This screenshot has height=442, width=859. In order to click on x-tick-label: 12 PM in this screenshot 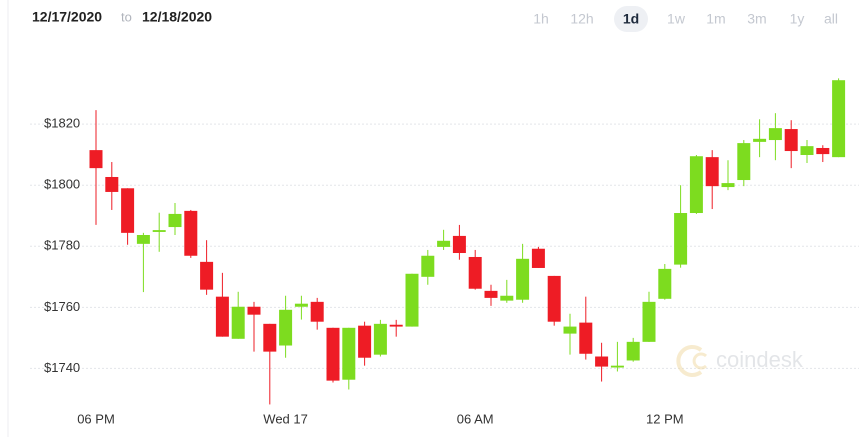, I will do `click(665, 418)`.